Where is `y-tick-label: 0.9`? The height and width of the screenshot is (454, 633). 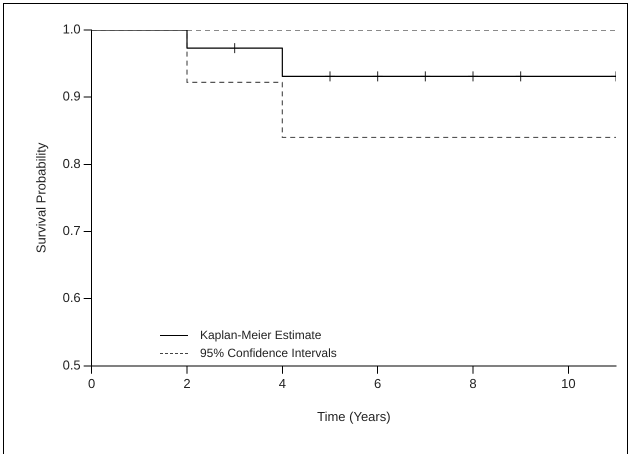 y-tick-label: 0.9 is located at coordinates (71, 96).